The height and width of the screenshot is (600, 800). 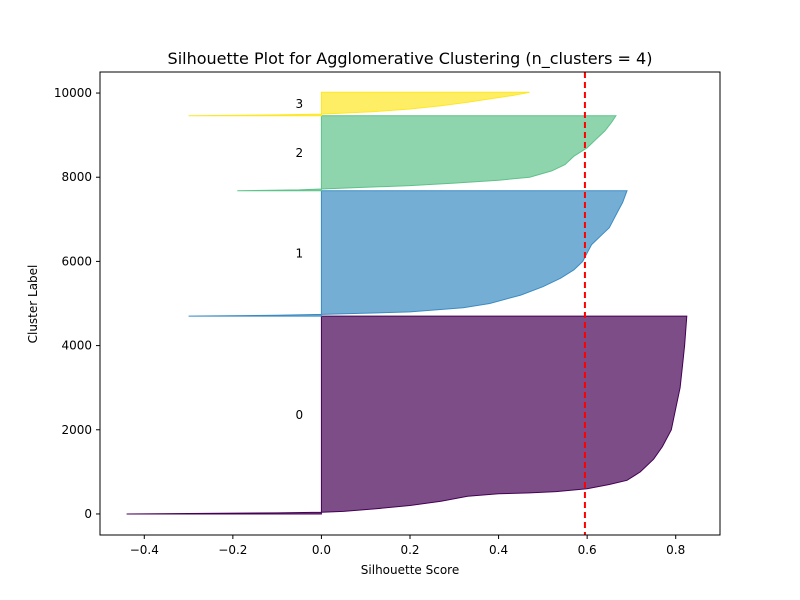 I want to click on cluster-0-label: 0, so click(x=299, y=415).